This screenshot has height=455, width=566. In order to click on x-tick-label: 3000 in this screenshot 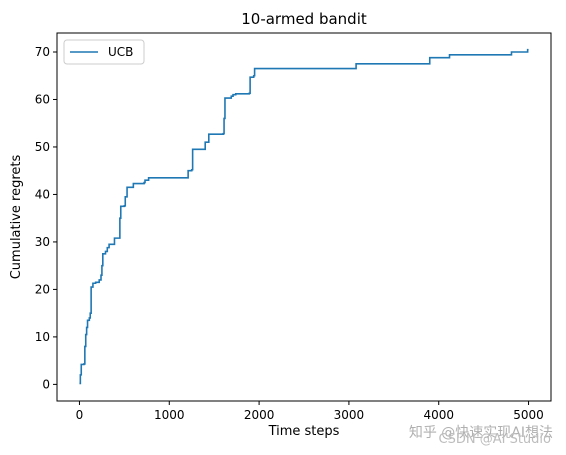, I will do `click(349, 415)`.